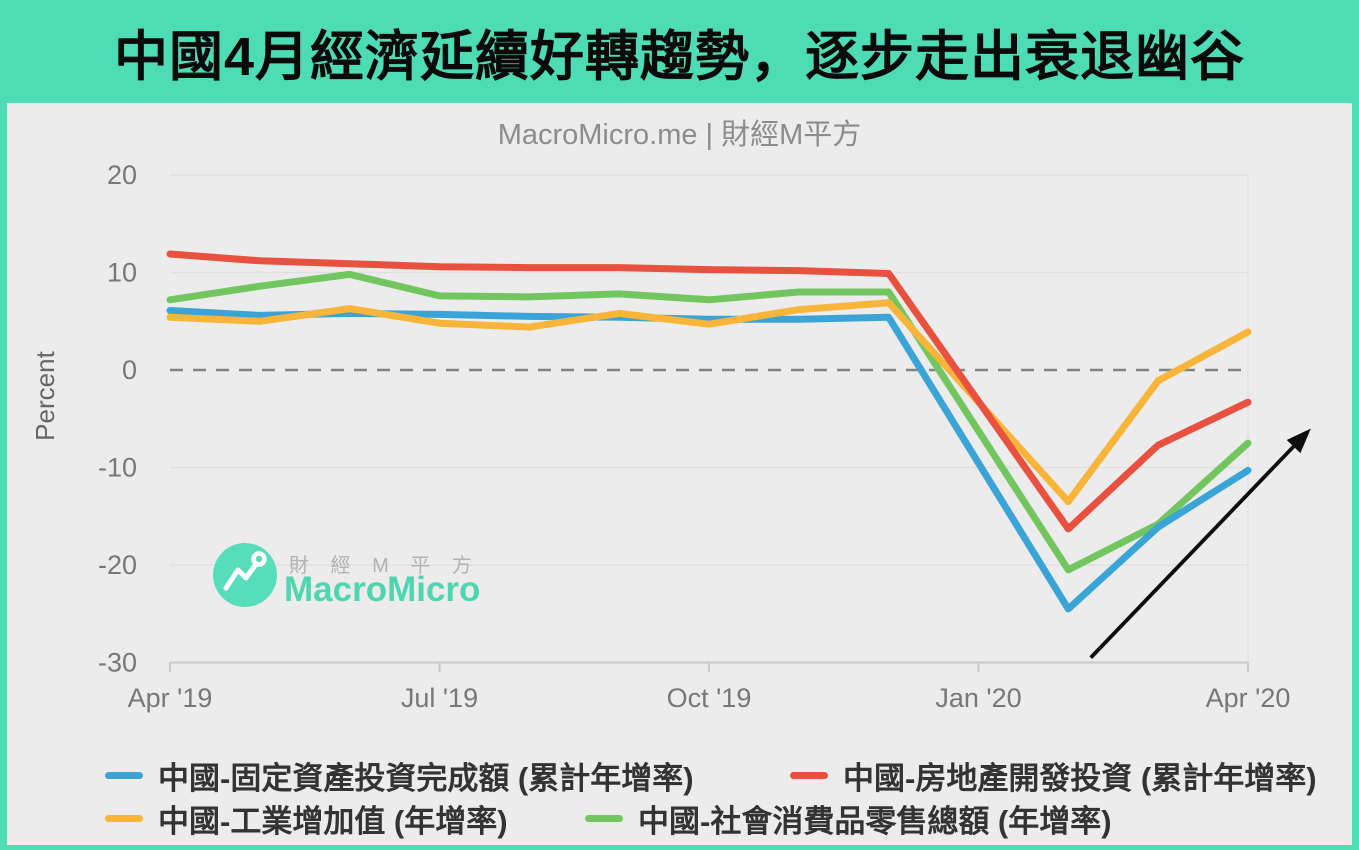 Image resolution: width=1359 pixels, height=850 pixels. I want to click on x-tick-label: Apr '20, so click(1248, 698).